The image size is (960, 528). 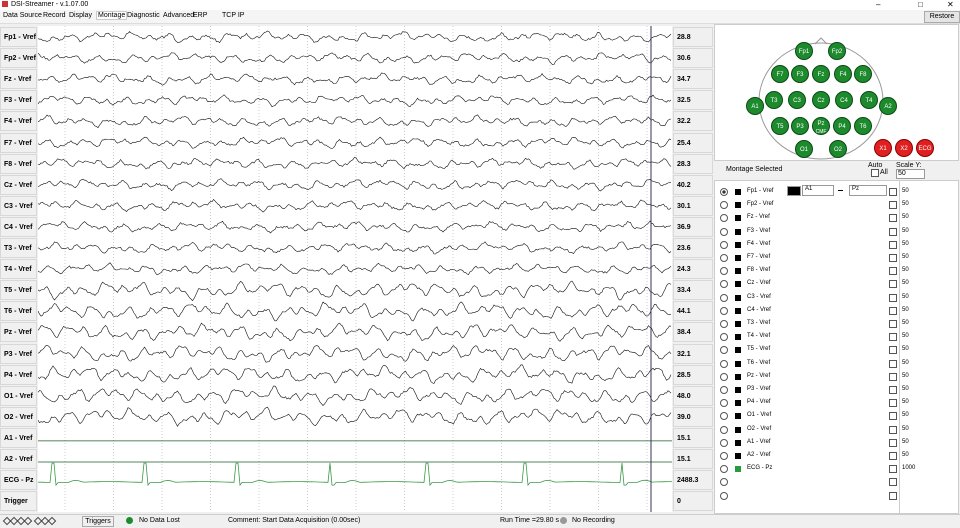 I want to click on electrode: A2, so click(x=888, y=106).